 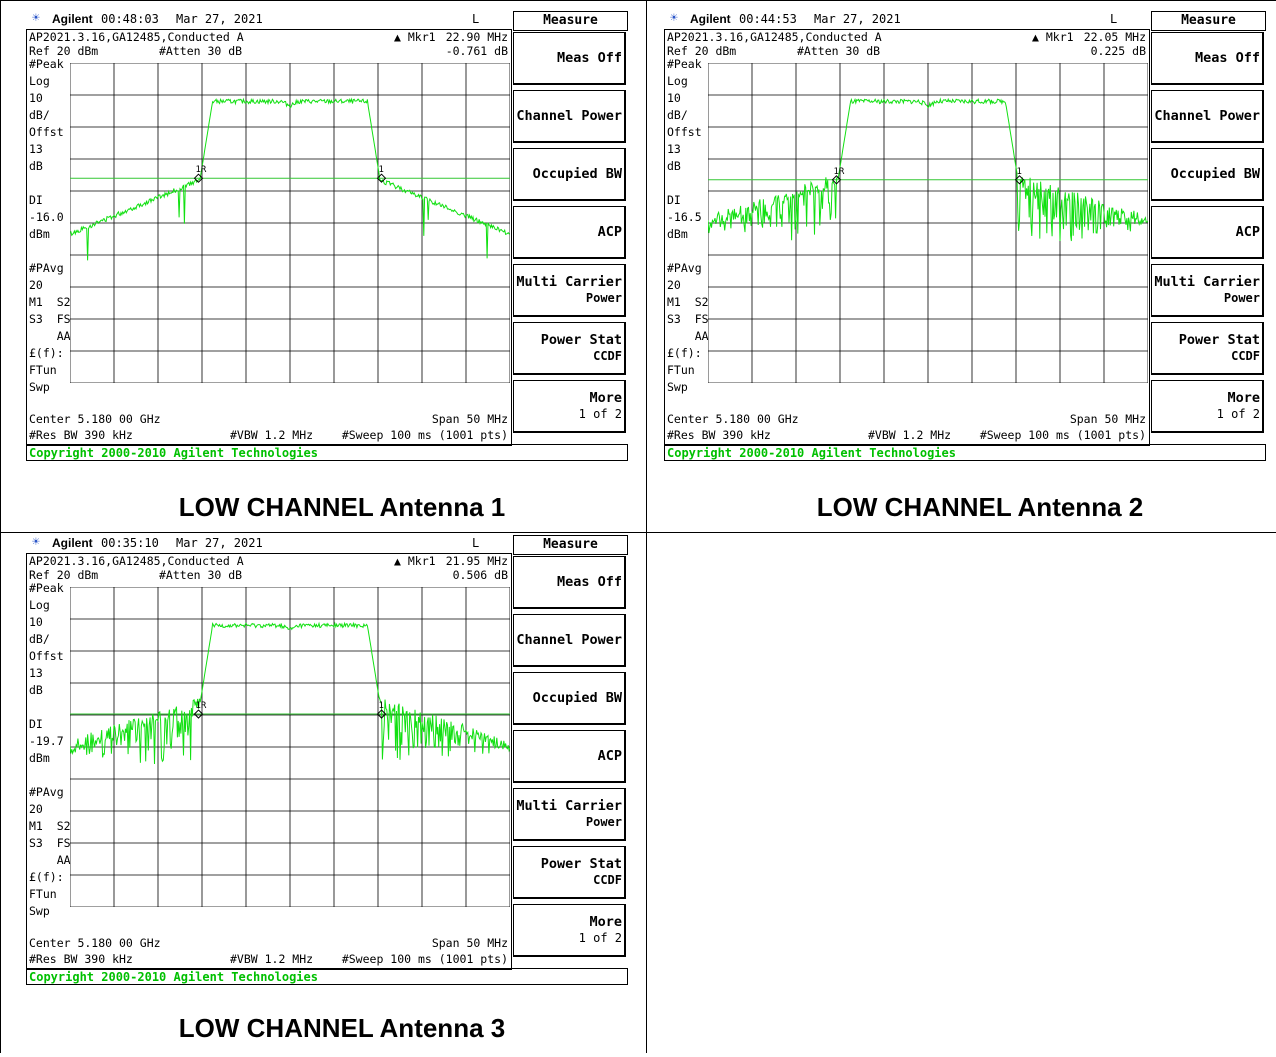 I want to click on panel-caption: LOW CHANNEL Antenna 1, so click(x=342, y=507).